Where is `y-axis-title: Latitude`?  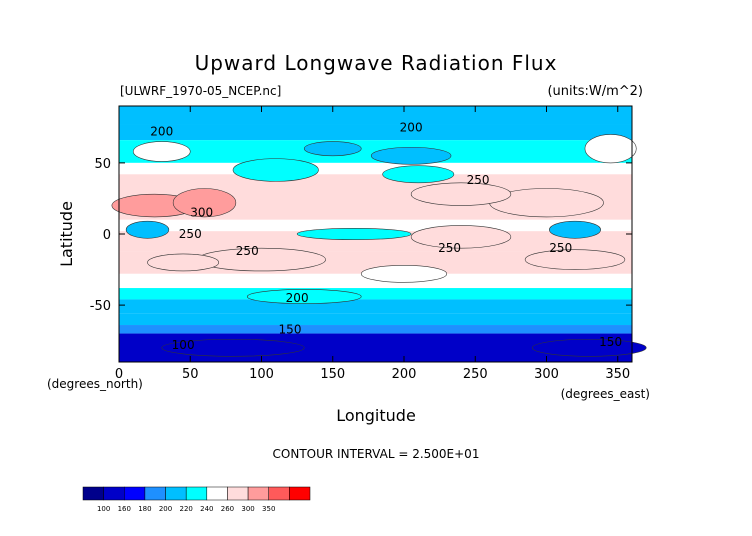 y-axis-title: Latitude is located at coordinates (66, 234).